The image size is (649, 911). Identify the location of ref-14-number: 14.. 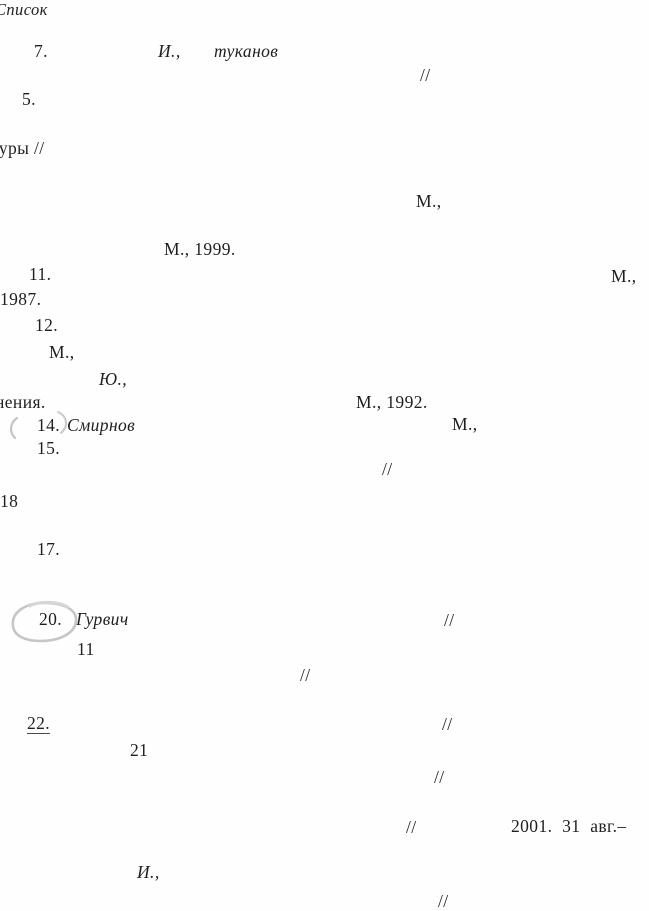
(49, 425).